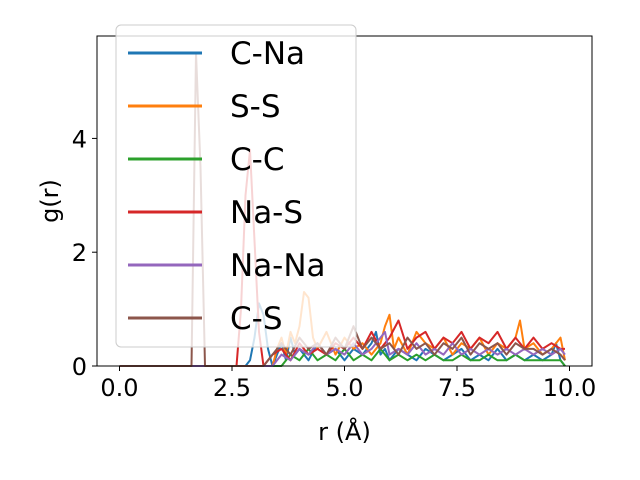  What do you see at coordinates (257, 160) in the screenshot?
I see `legend-label-c-c: C-C` at bounding box center [257, 160].